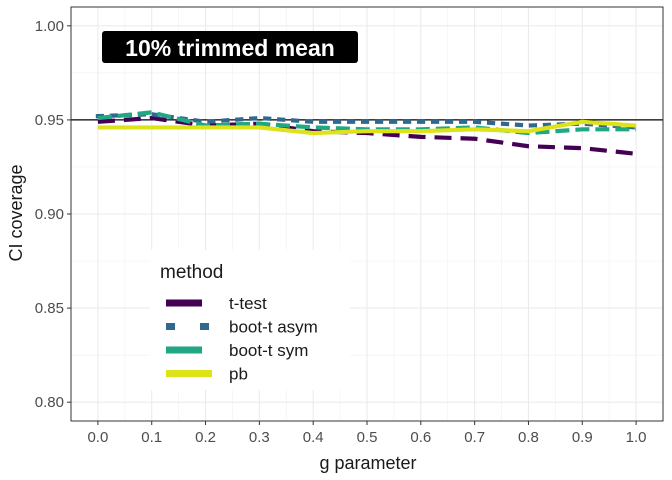 Image resolution: width=672 pixels, height=480 pixels. I want to click on annotation-label: 10% trimmed mean, so click(230, 47).